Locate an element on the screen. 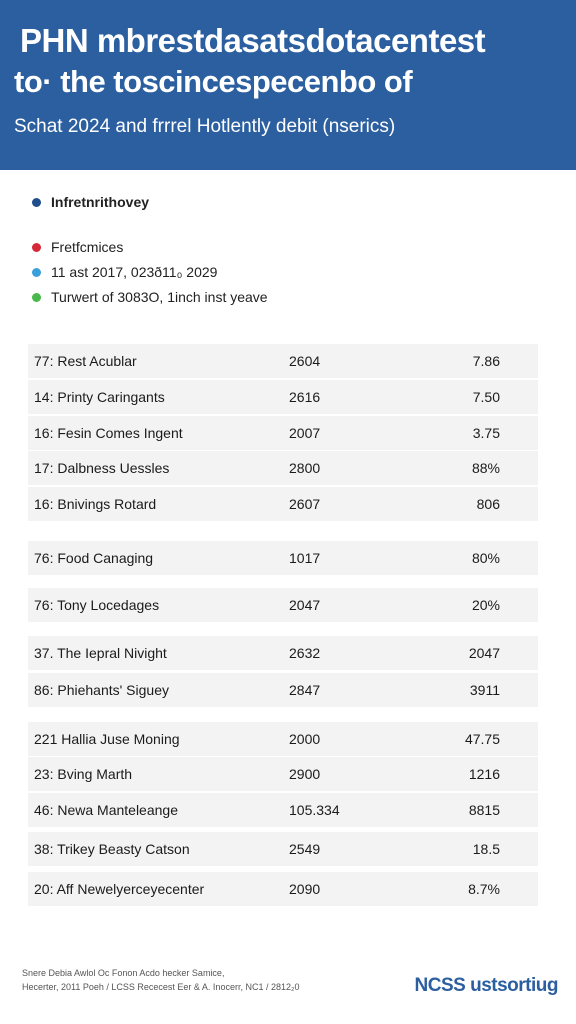  row-name: 16: Bnivings Rotard is located at coordinates (95, 504).